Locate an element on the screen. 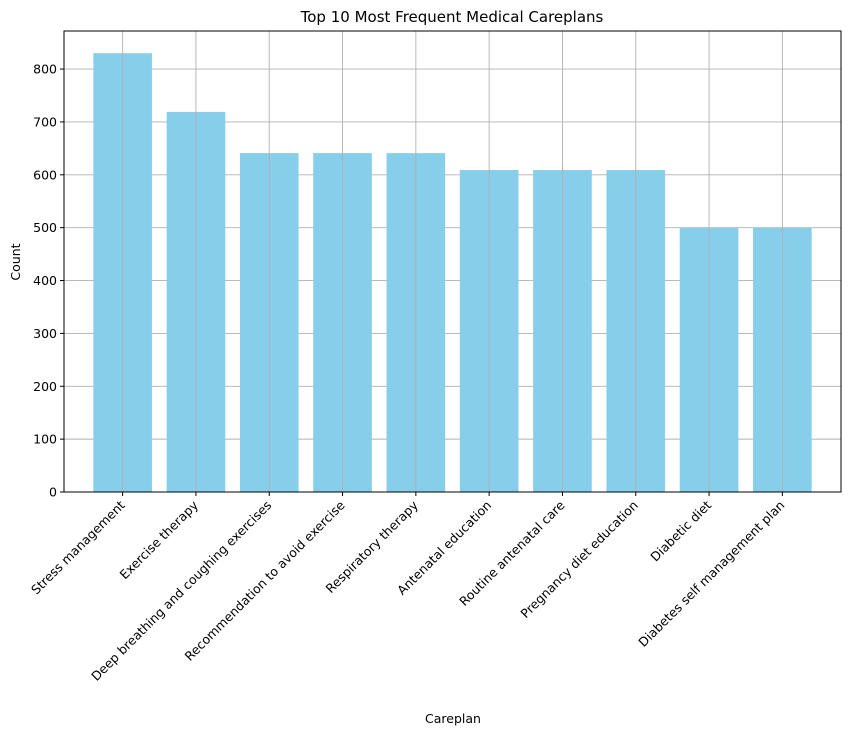 The width and height of the screenshot is (850, 740). x-axis-label: Careplan is located at coordinates (453, 718).